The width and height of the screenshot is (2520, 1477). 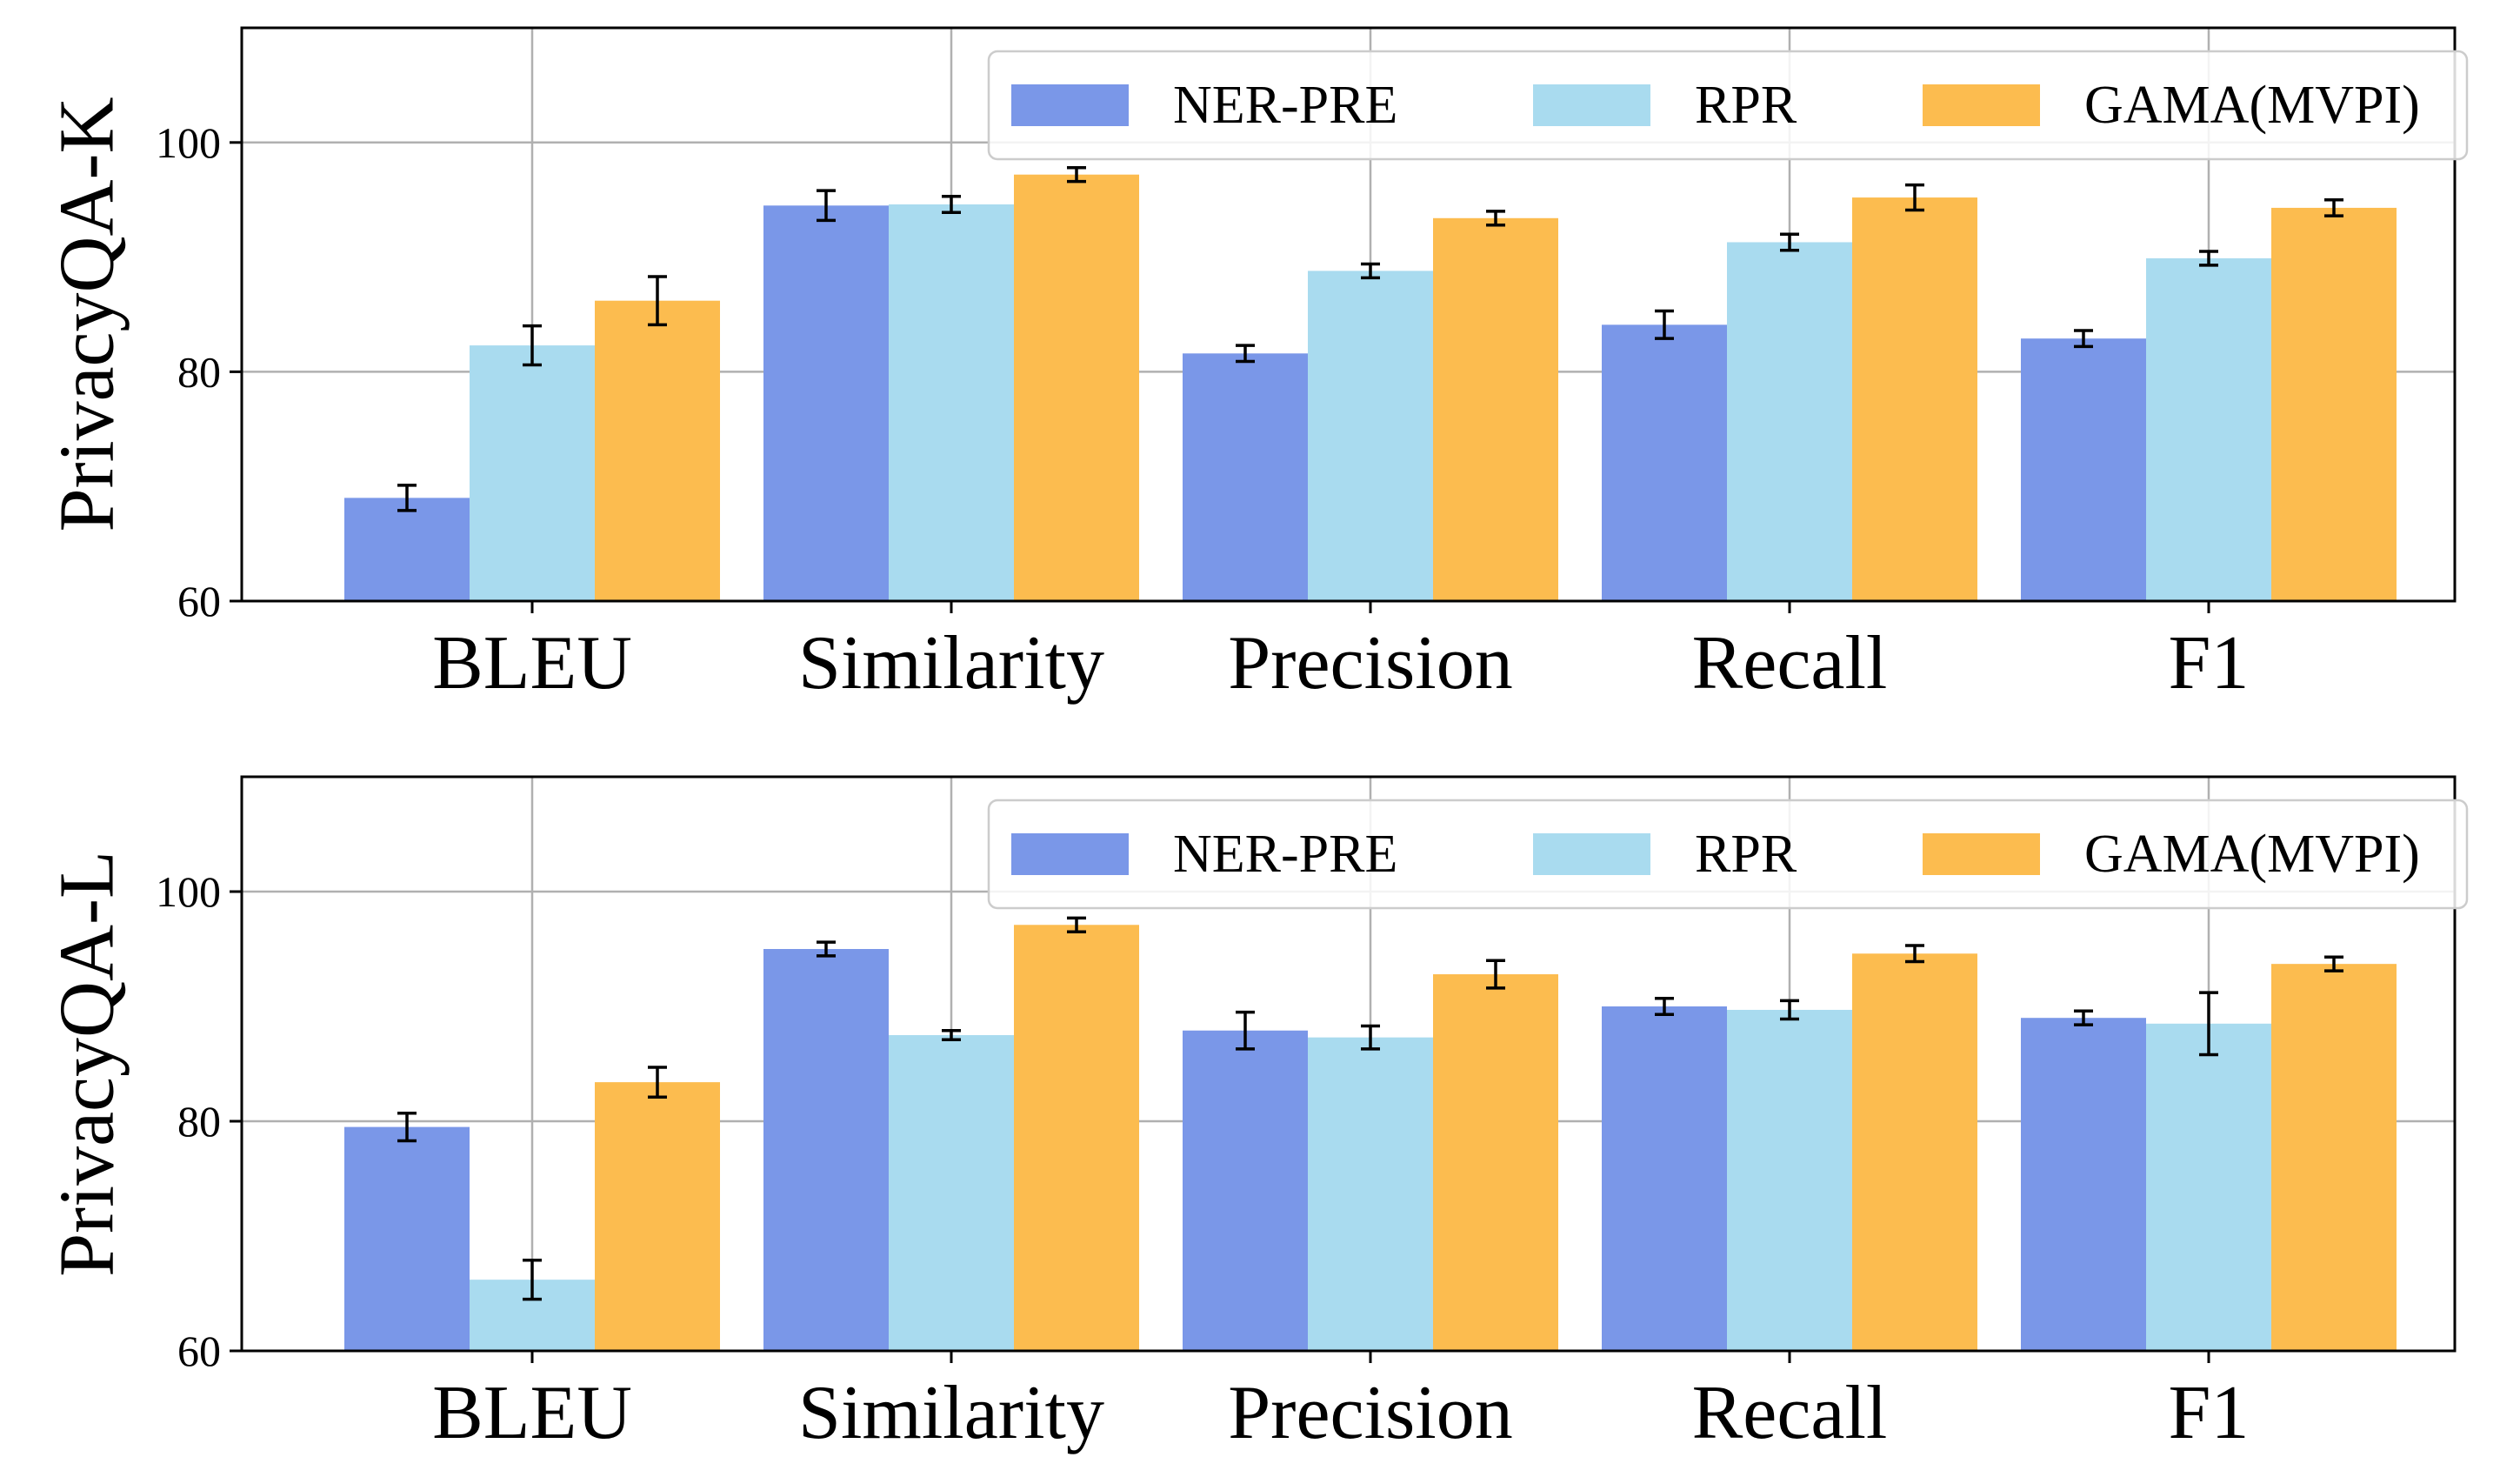 I want to click on x-tick-label-f1: F1, so click(x=2209, y=663).